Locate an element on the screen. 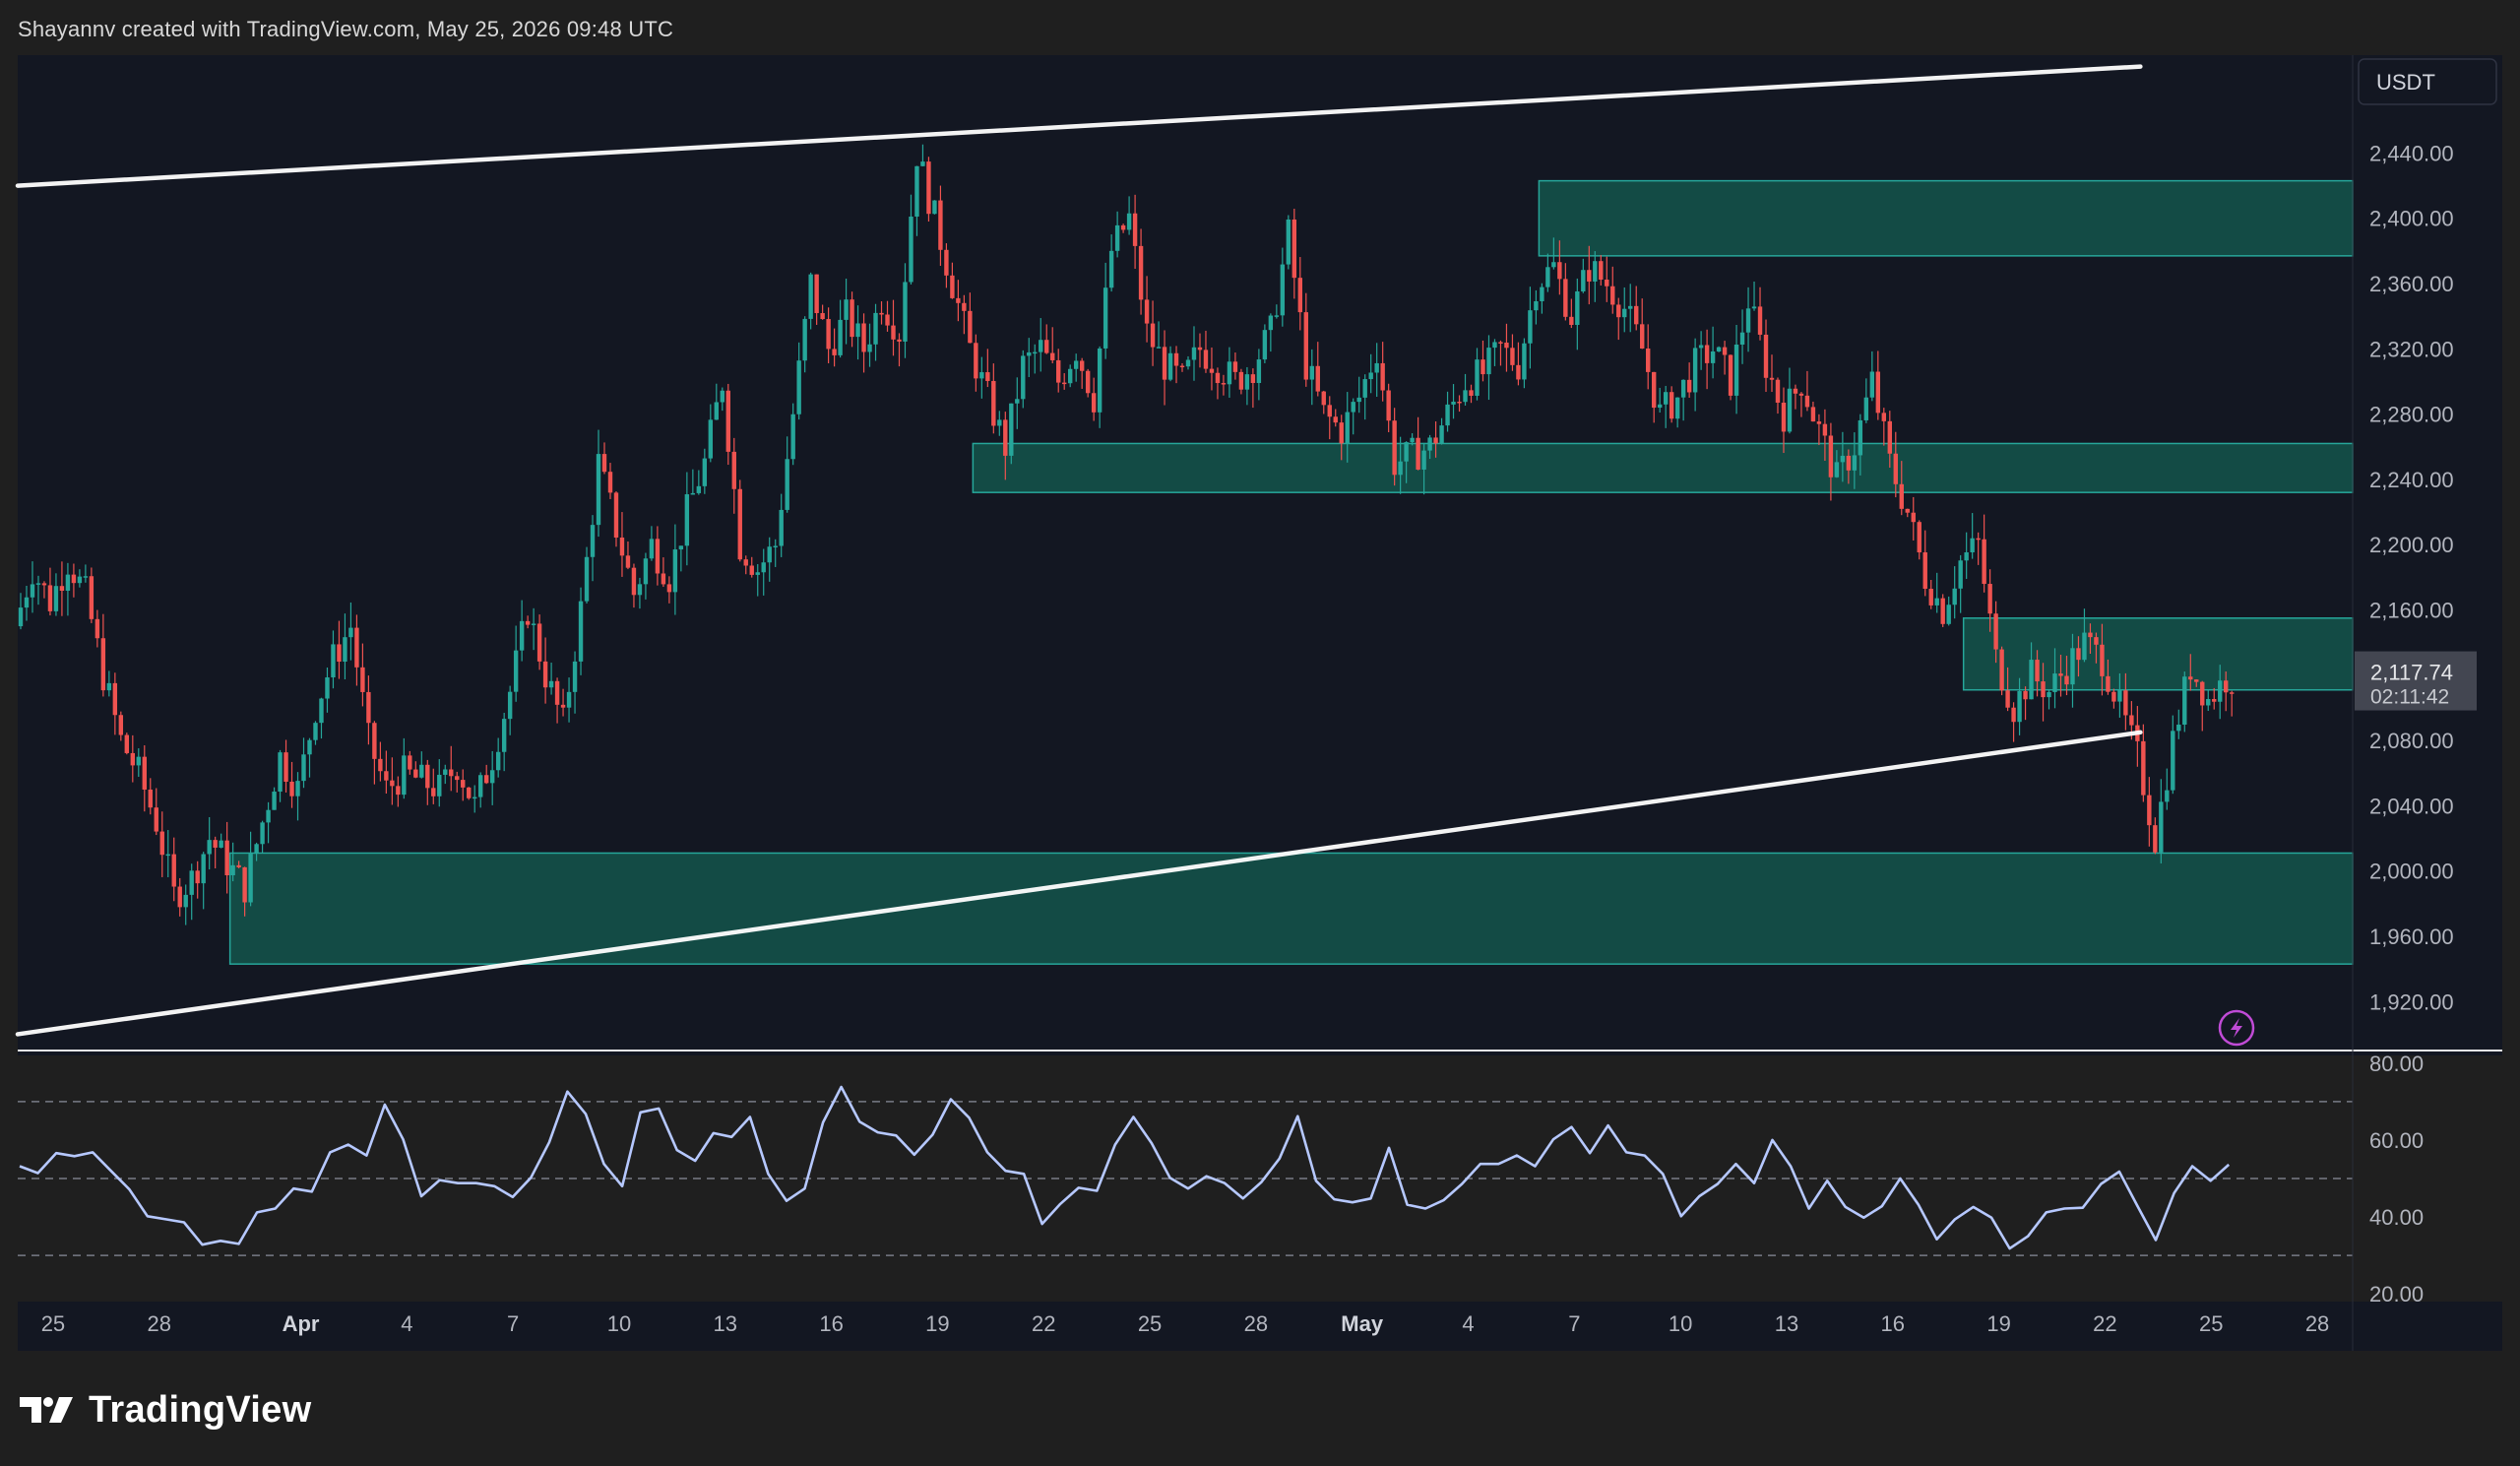  time-tick-label: 28 is located at coordinates (159, 1324).